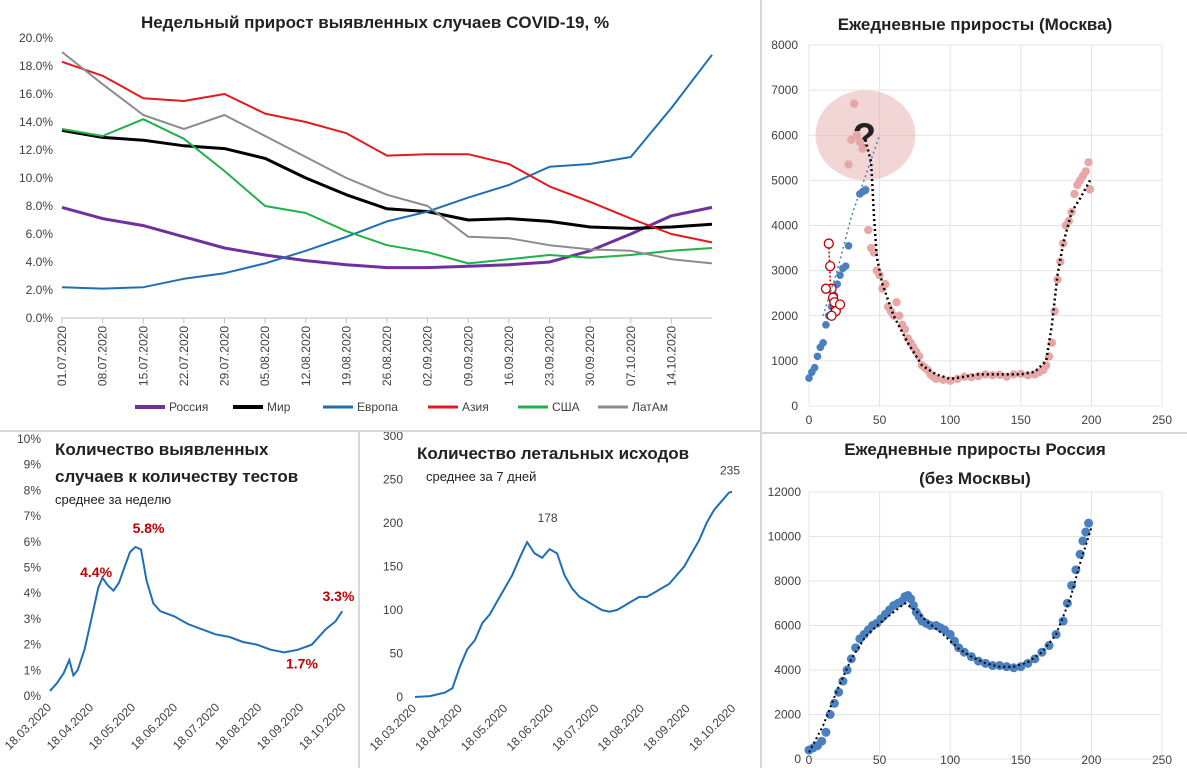 Image resolution: width=1187 pixels, height=768 pixels. I want to click on positivity-title-line1: Количество выявленных, so click(162, 449).